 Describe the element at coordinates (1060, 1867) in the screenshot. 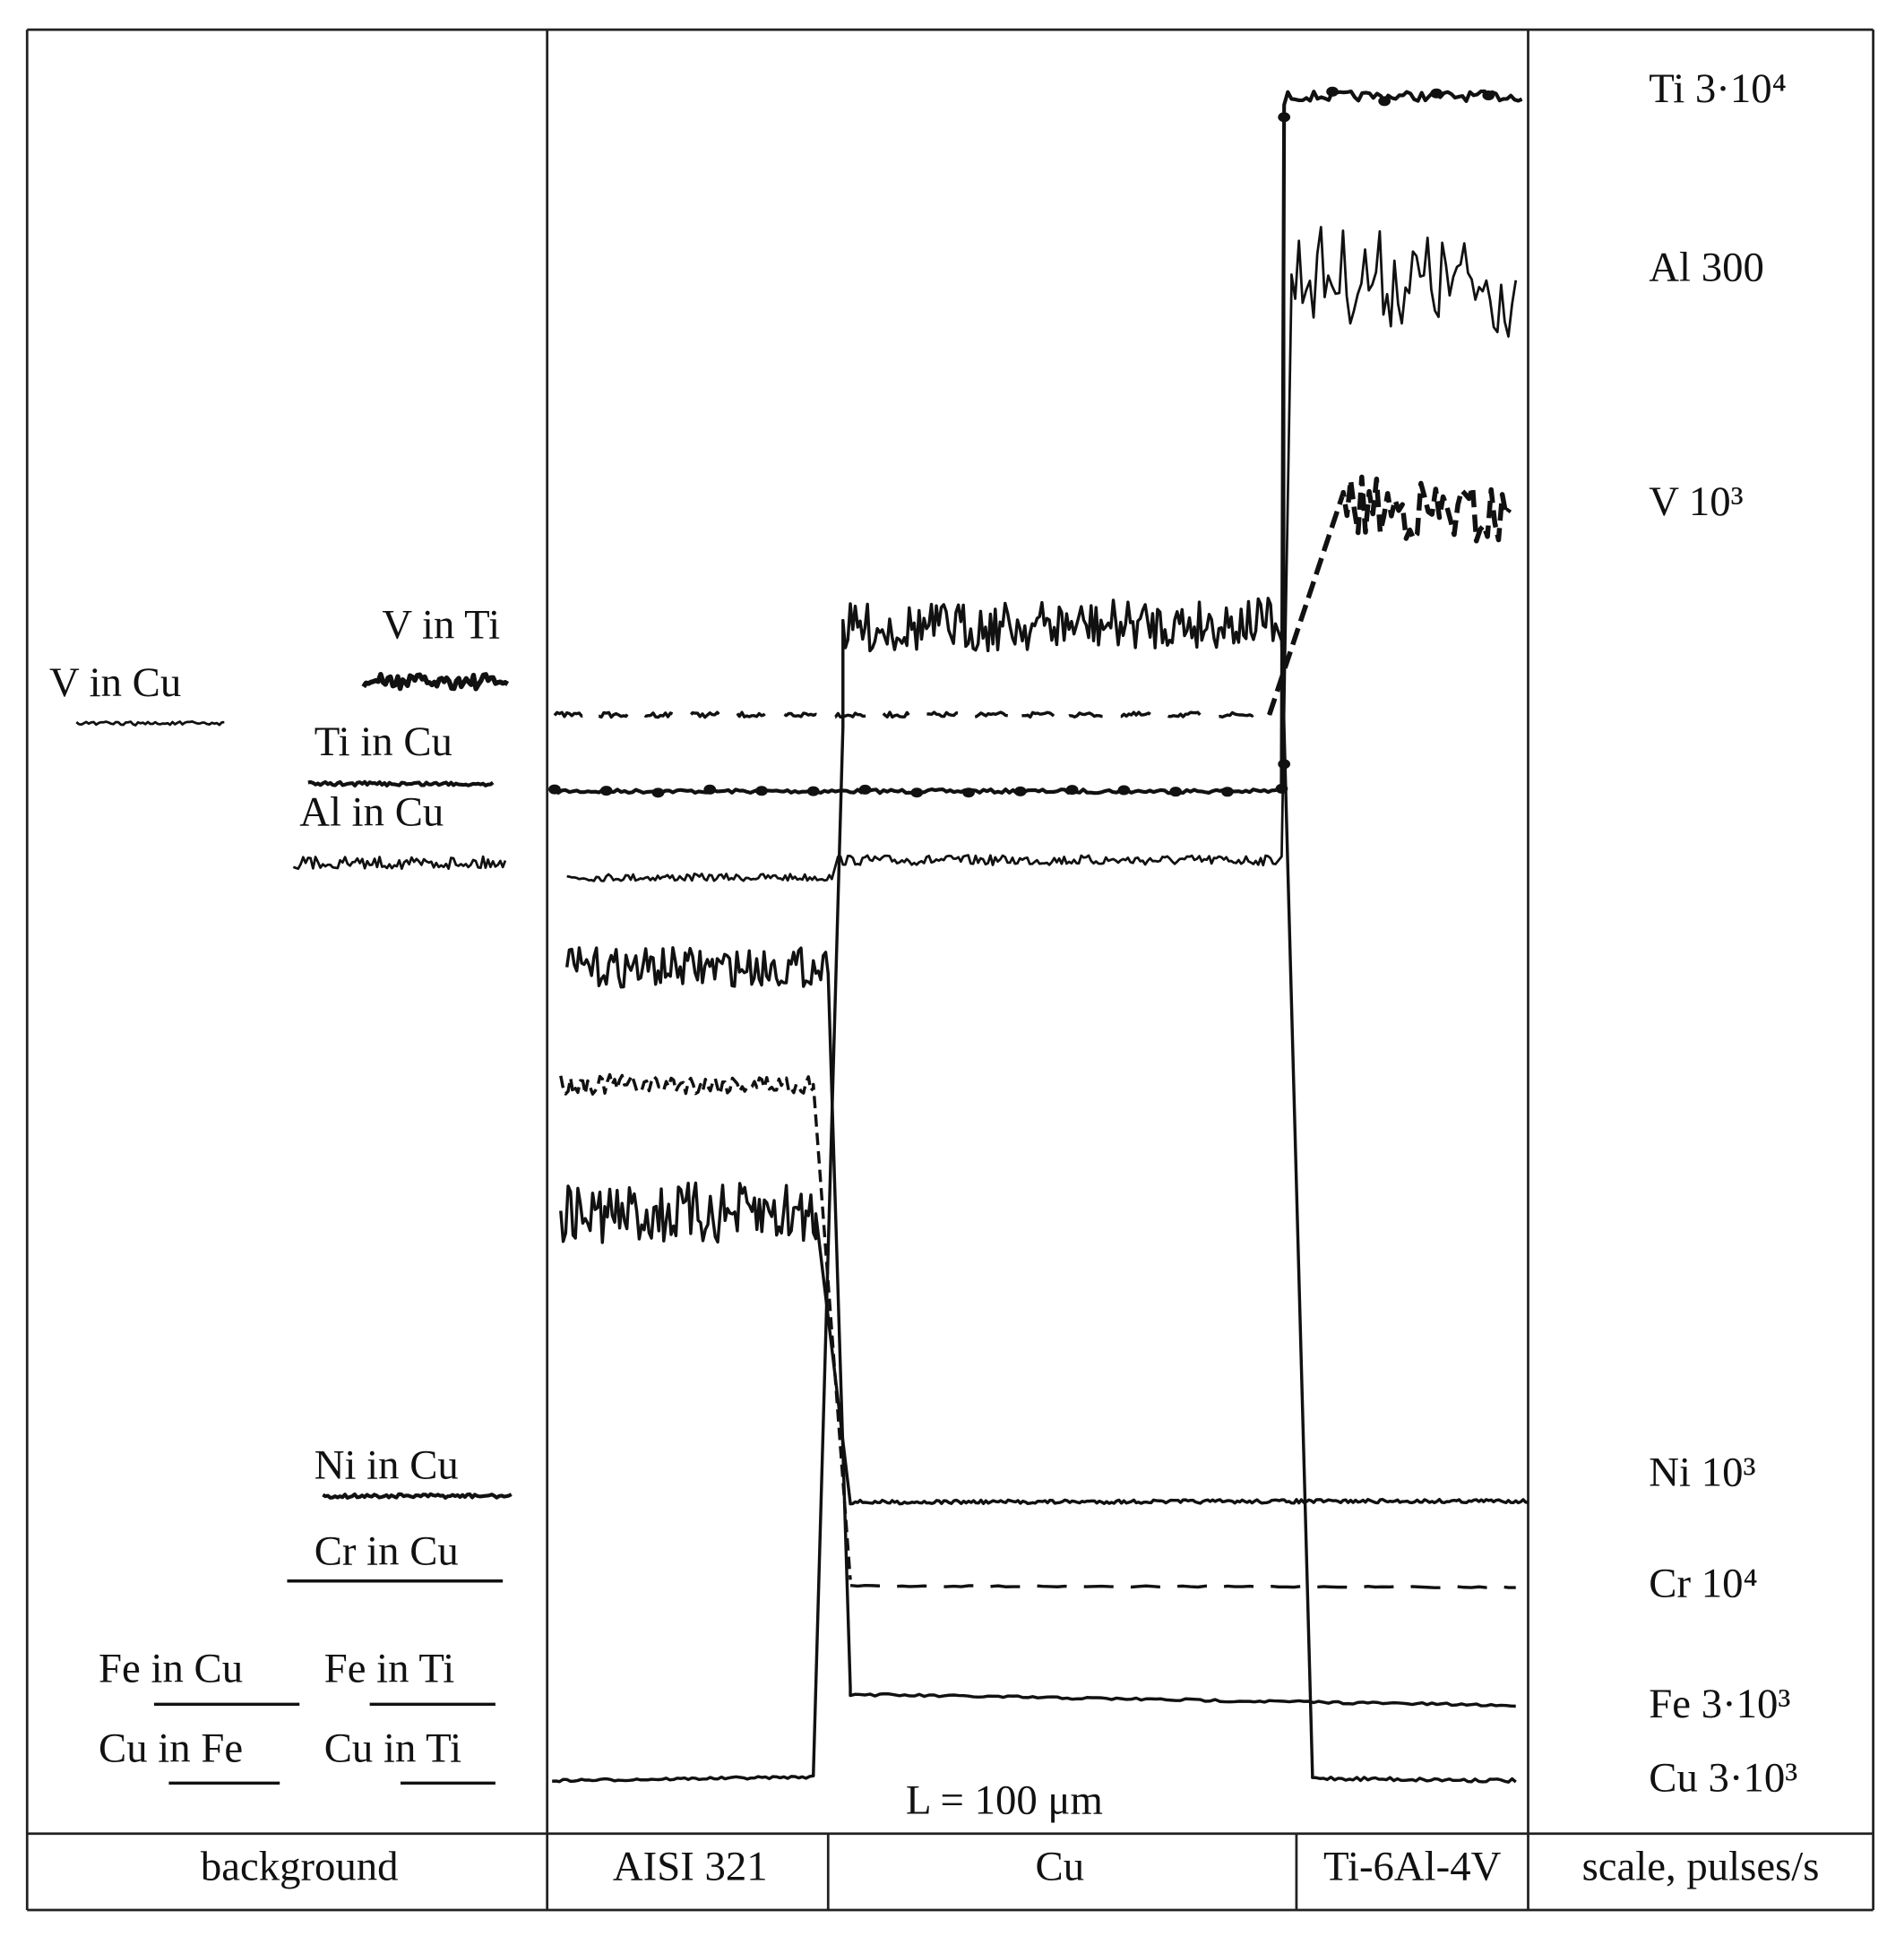

I see `column-label: Cu` at that location.